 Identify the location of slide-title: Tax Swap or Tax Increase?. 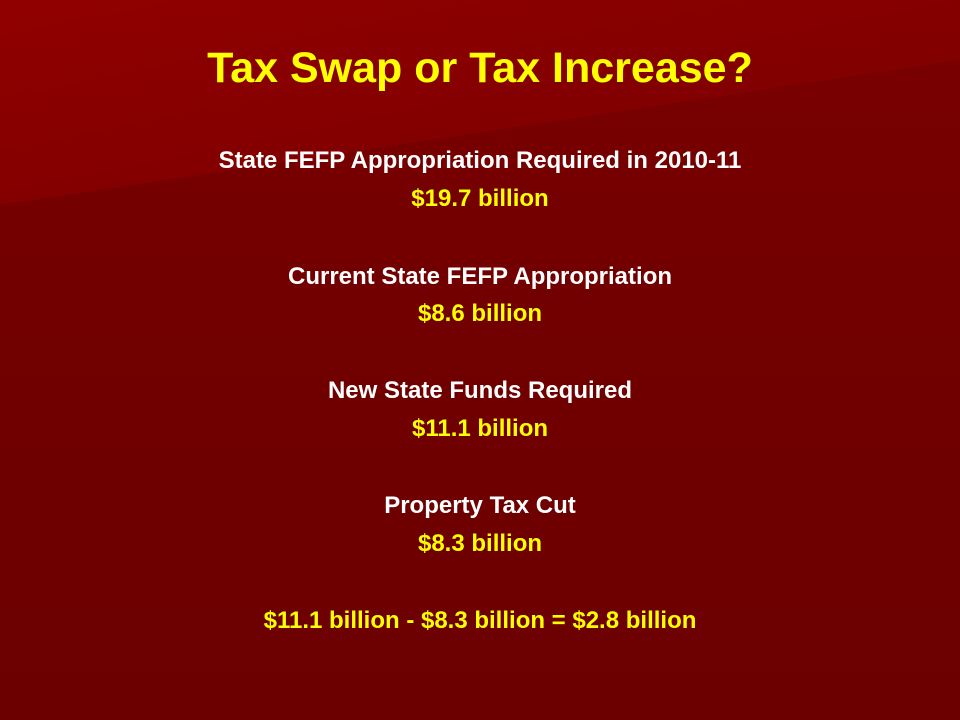
(480, 68).